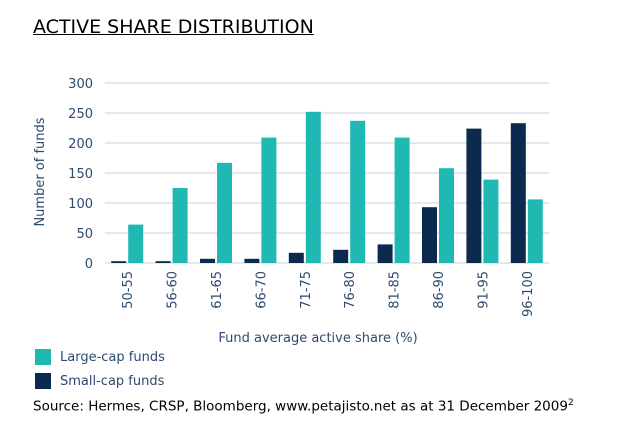 This screenshot has width=642, height=436. I want to click on chart-title: ACTIVE SHARE DISTRIBUTION, so click(173, 27).